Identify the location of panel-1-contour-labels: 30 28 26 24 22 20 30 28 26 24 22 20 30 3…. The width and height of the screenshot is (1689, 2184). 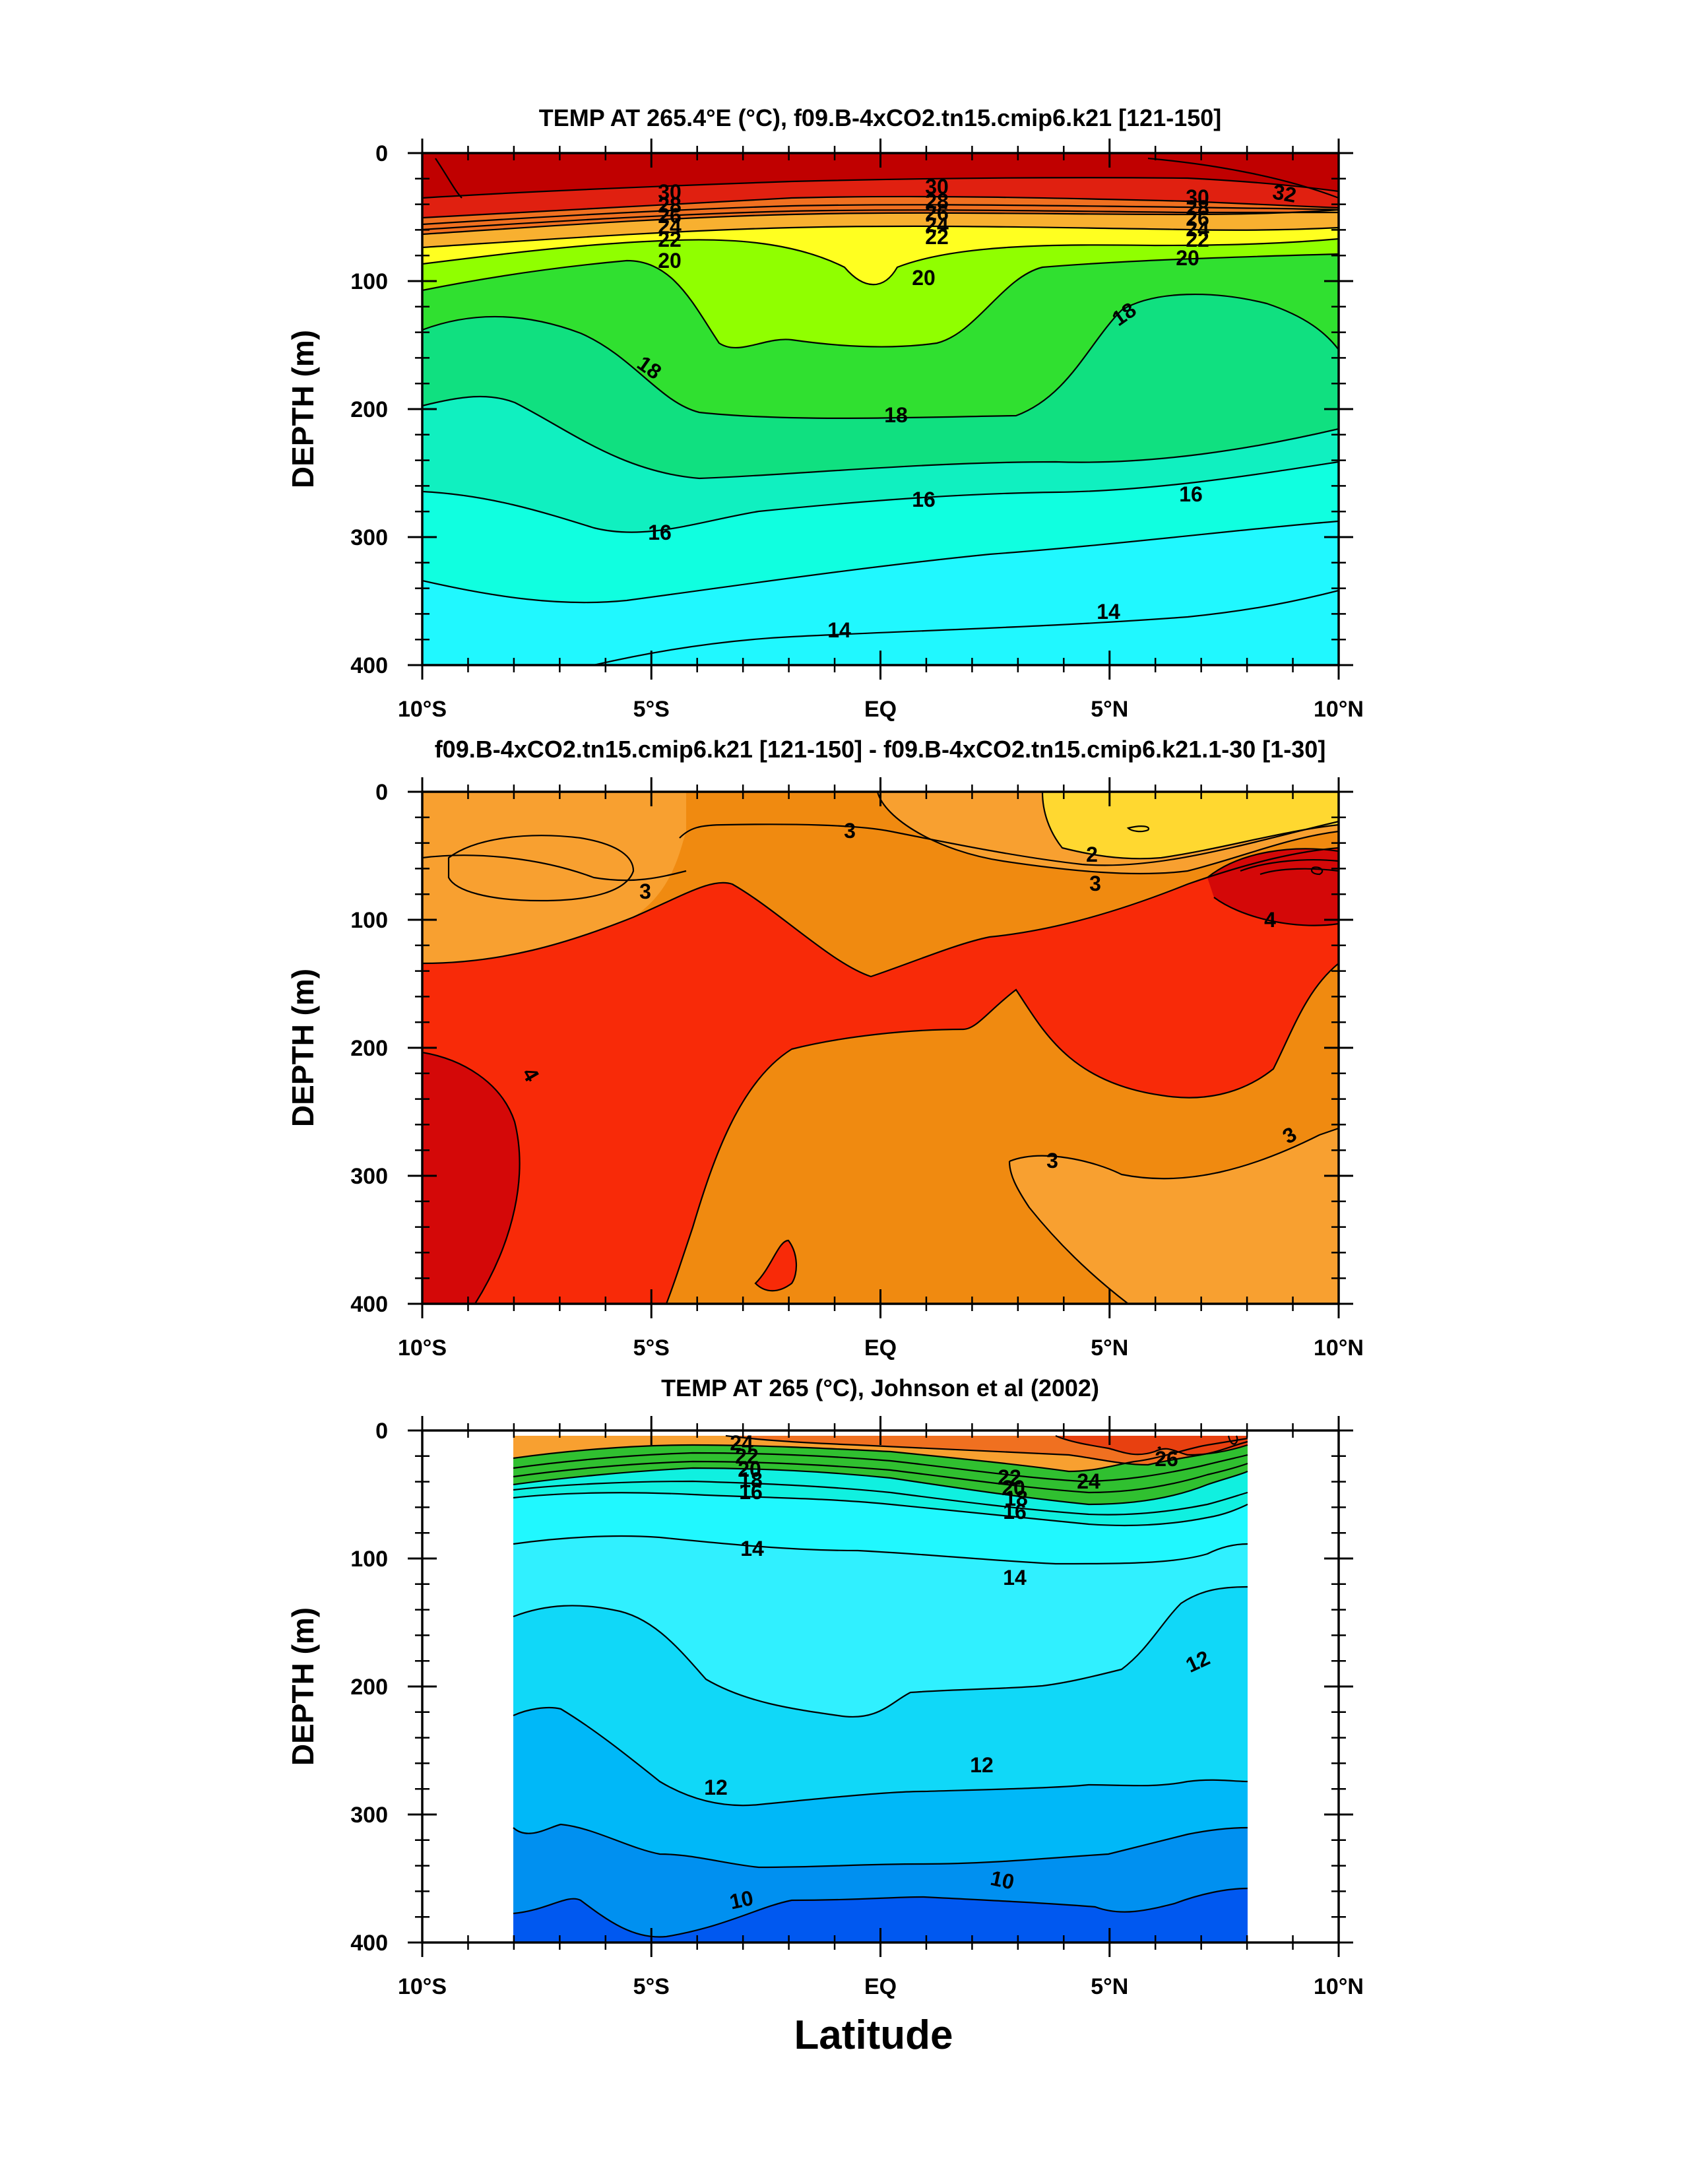
(966, 408).